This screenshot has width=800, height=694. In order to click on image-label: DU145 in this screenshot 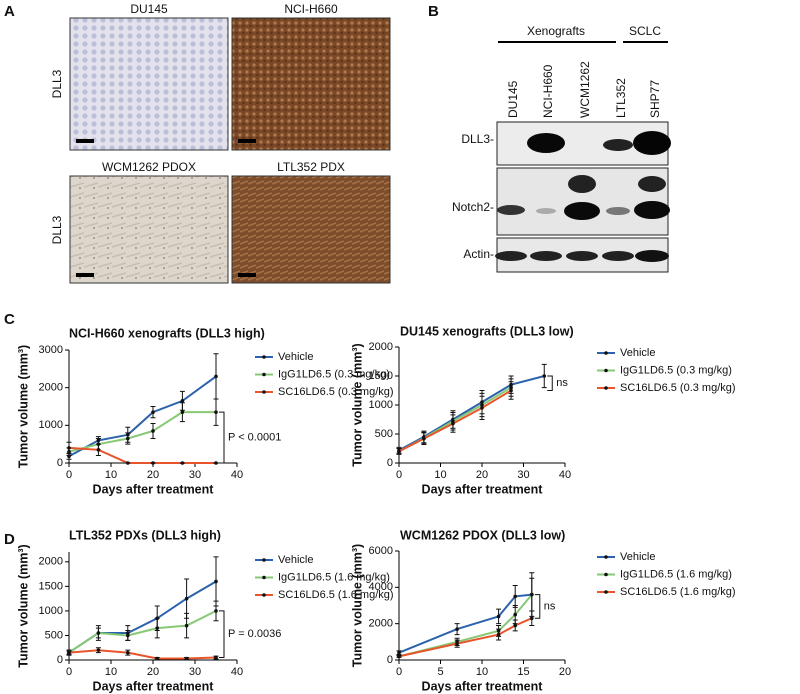, I will do `click(149, 9)`.